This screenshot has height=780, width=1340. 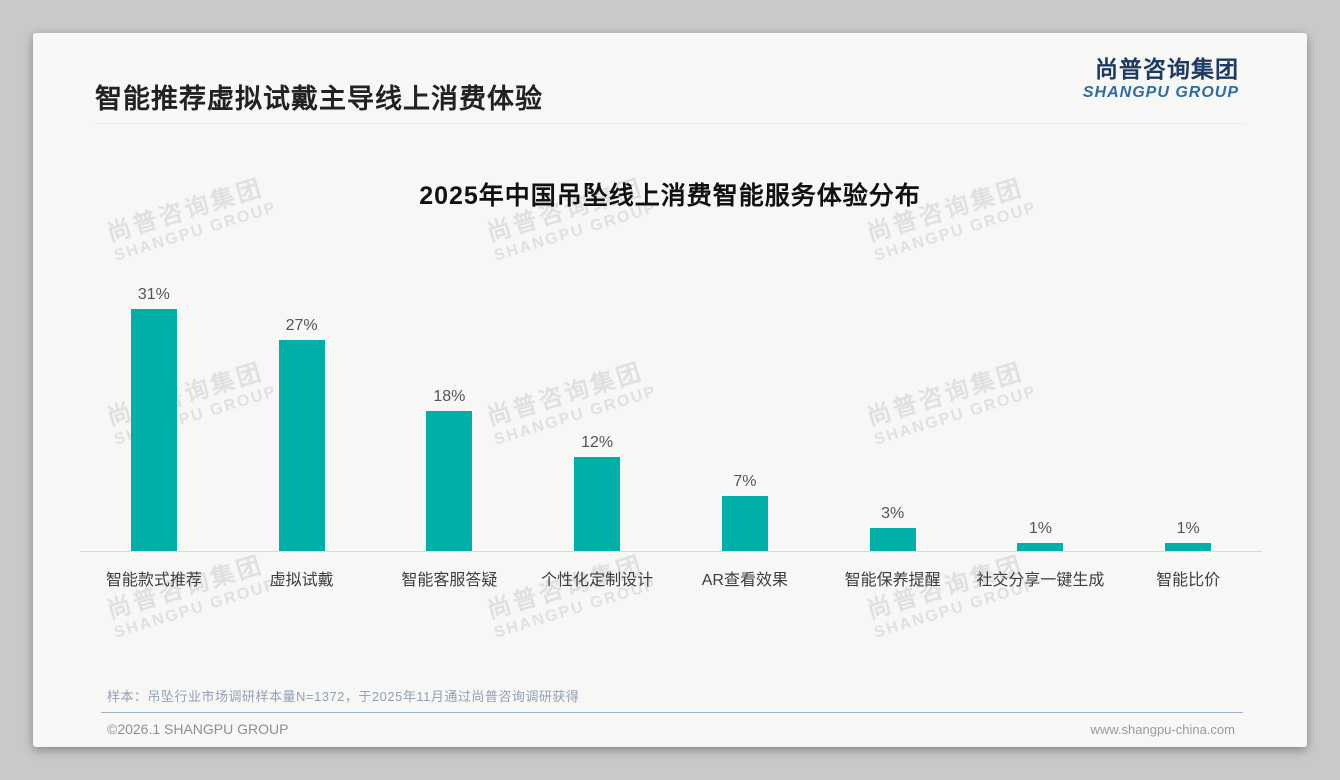 I want to click on chart-column: 27%, so click(x=302, y=401).